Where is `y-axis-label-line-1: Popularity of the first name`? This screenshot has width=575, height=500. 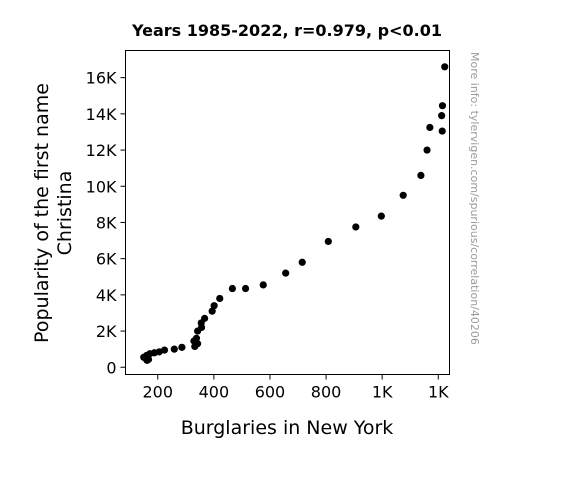 y-axis-label-line-1: Popularity of the first name is located at coordinates (42, 213).